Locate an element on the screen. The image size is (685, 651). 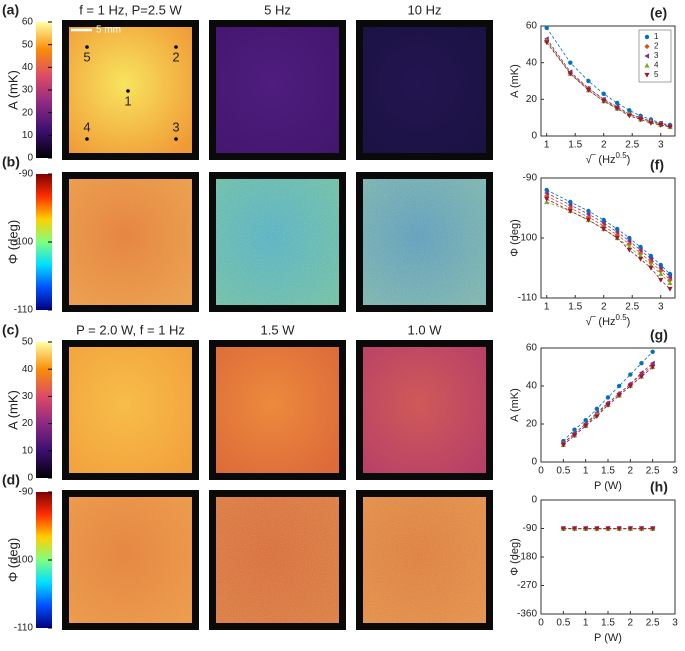
x-tick-label: 1.5 is located at coordinates (575, 307).